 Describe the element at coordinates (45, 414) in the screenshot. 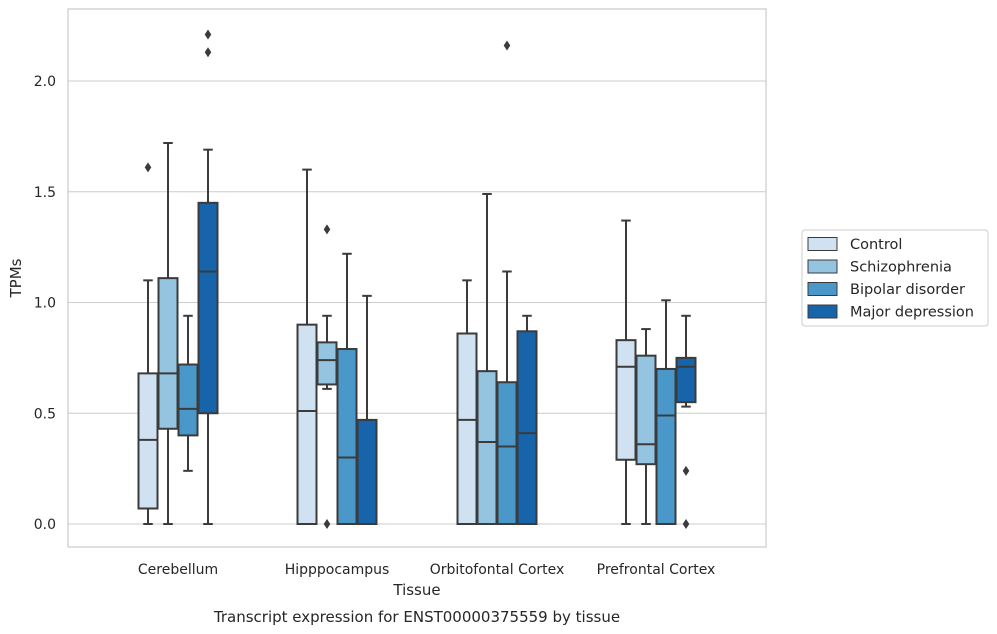

I see `y-tick-label: 0.5` at that location.